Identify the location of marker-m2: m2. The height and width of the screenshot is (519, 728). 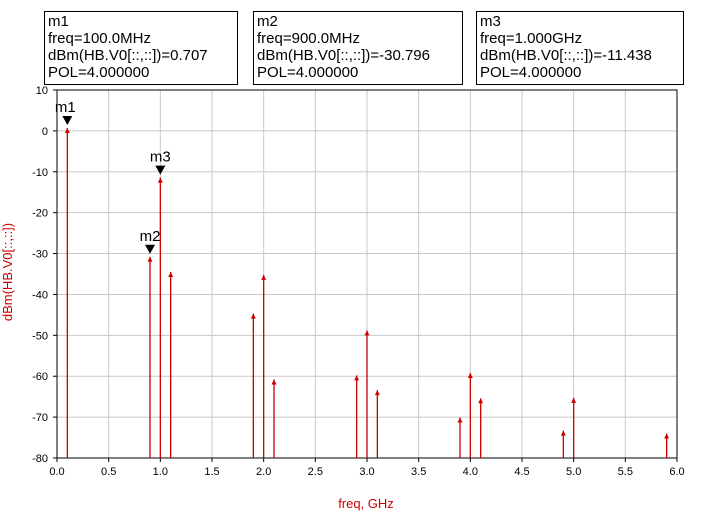
(150, 241).